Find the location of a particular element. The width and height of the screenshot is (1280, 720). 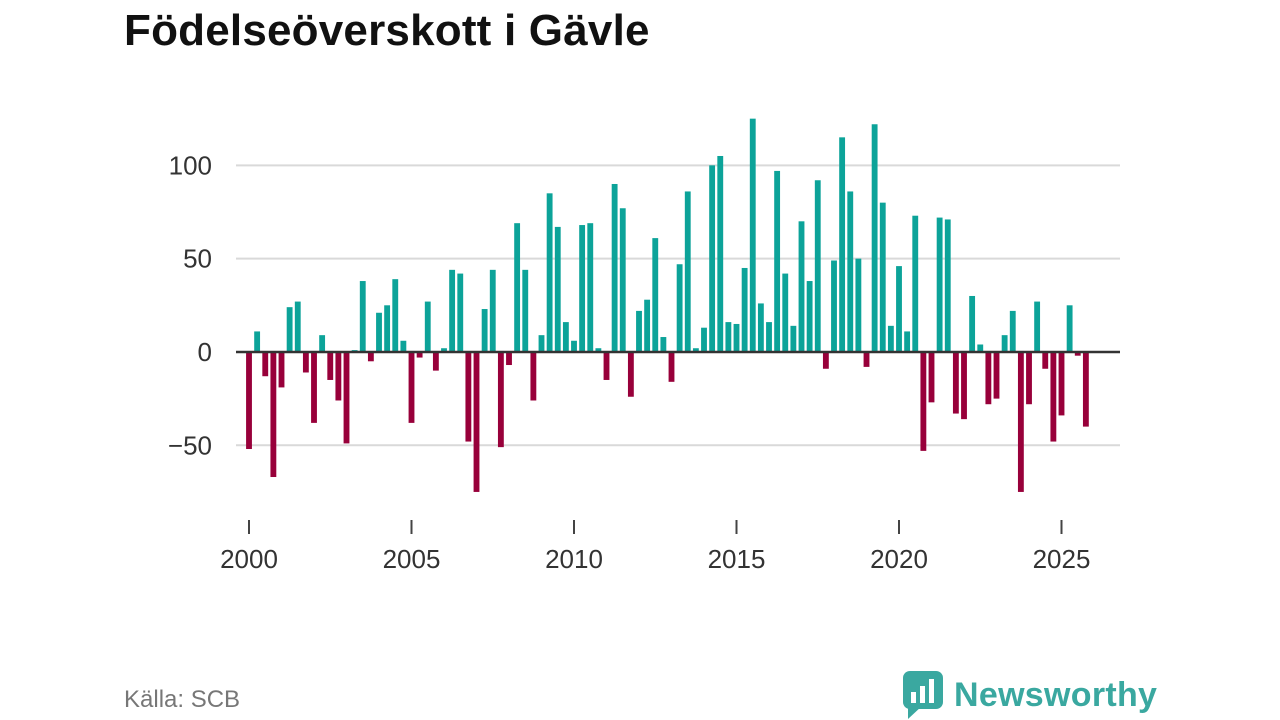

source-label: Källa: SCB is located at coordinates (182, 699).